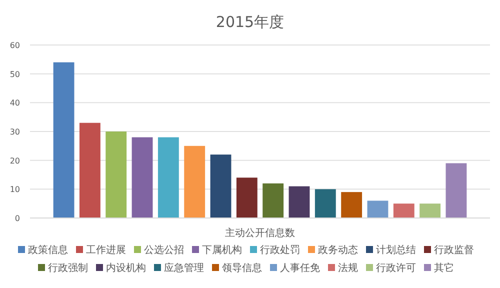  What do you see at coordinates (164, 250) in the screenshot?
I see `legend-label: 公选公招` at bounding box center [164, 250].